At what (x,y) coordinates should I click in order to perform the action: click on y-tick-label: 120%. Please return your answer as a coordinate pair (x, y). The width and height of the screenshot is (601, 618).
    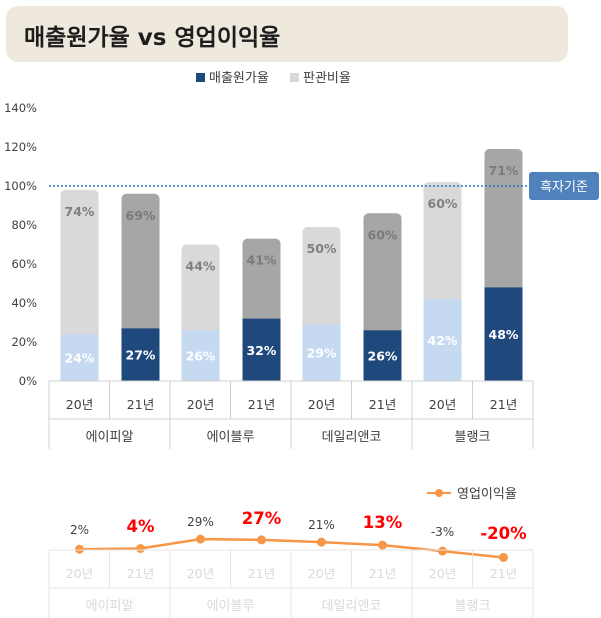
    Looking at the image, I should click on (20, 147).